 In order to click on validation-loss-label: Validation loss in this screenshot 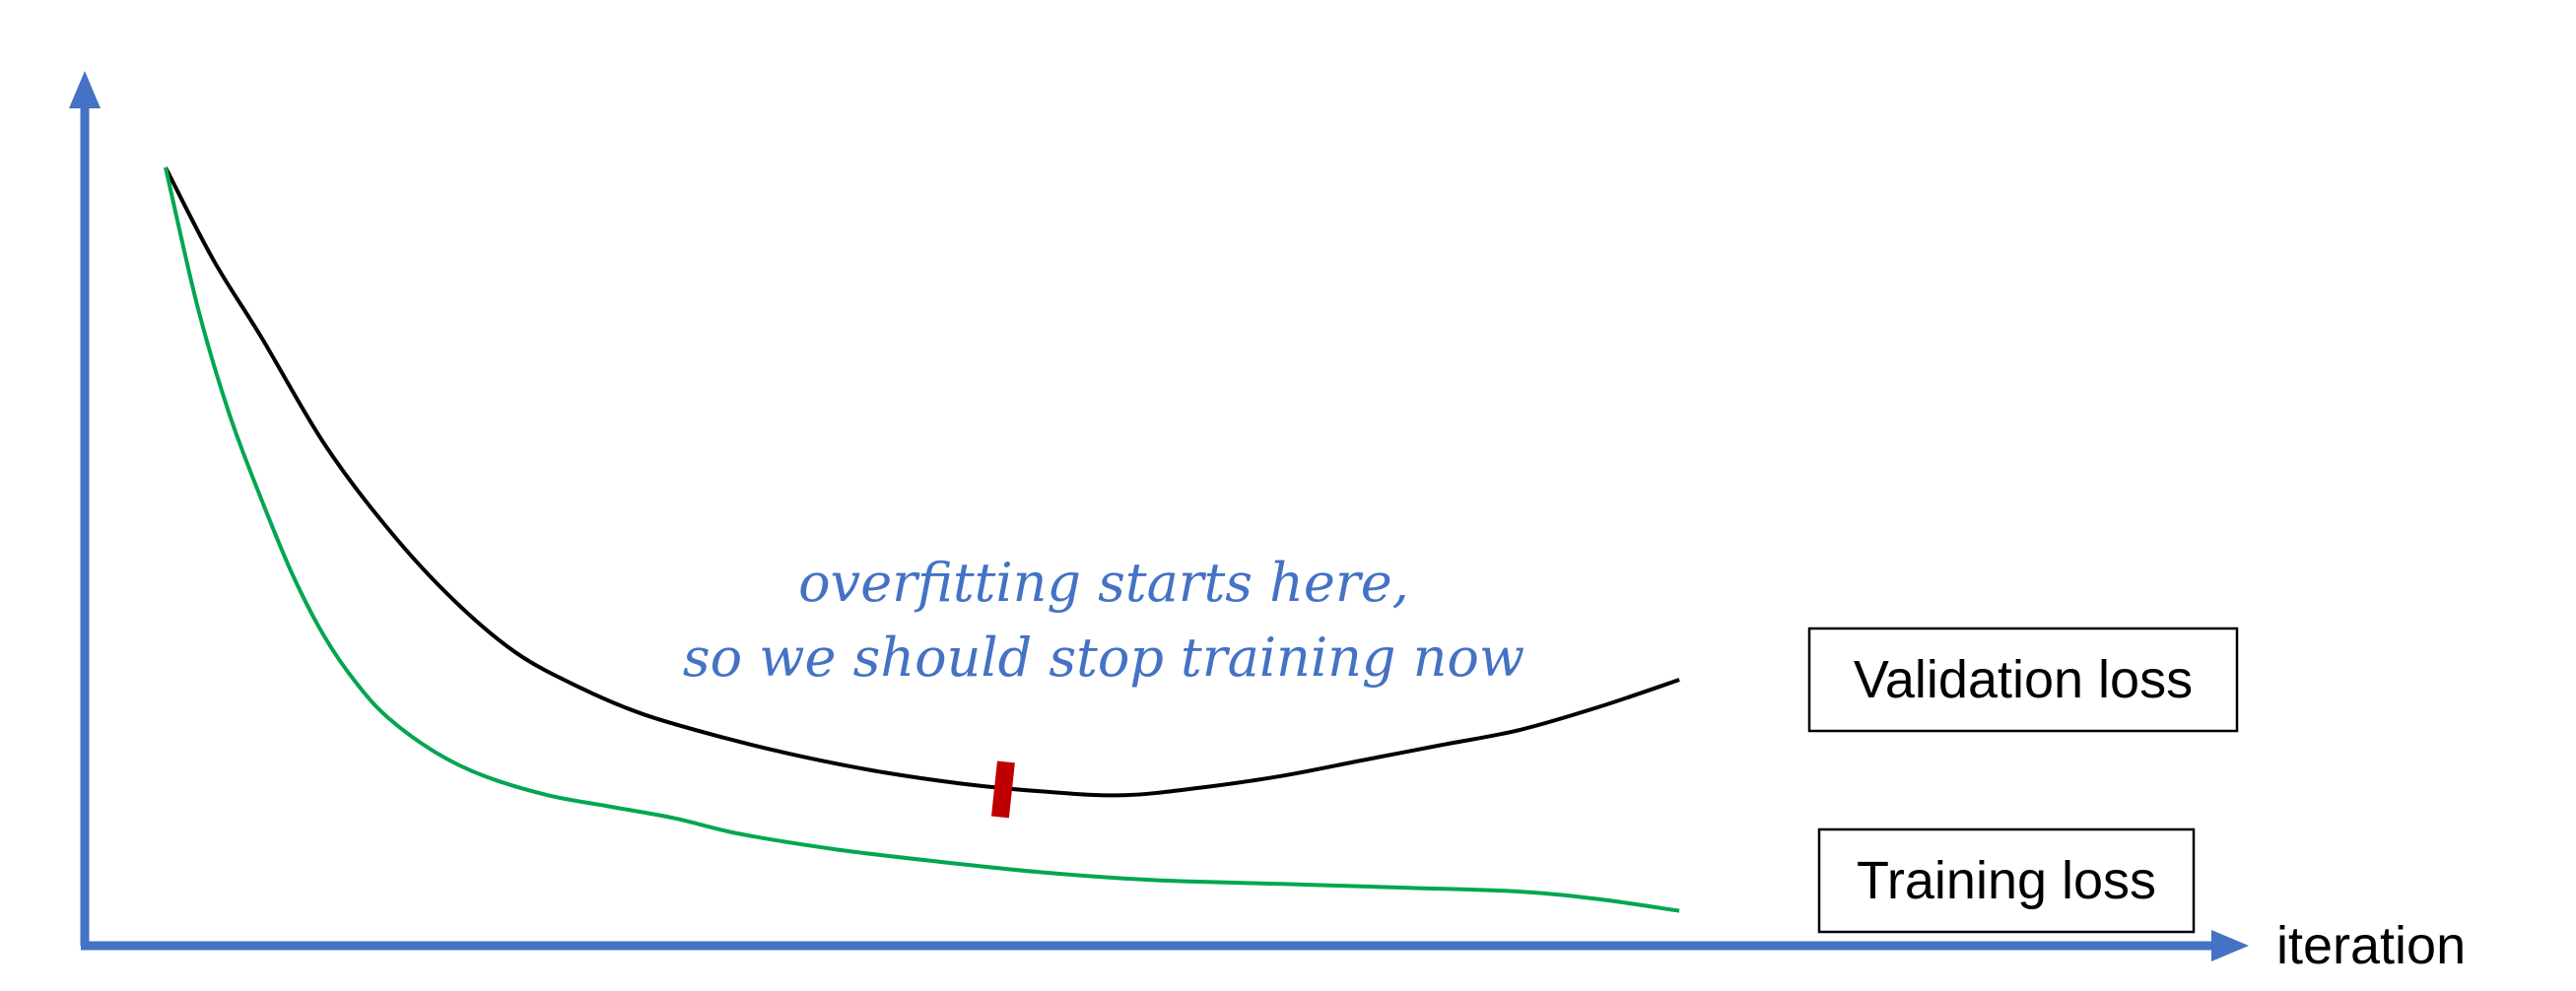, I will do `click(2023, 680)`.